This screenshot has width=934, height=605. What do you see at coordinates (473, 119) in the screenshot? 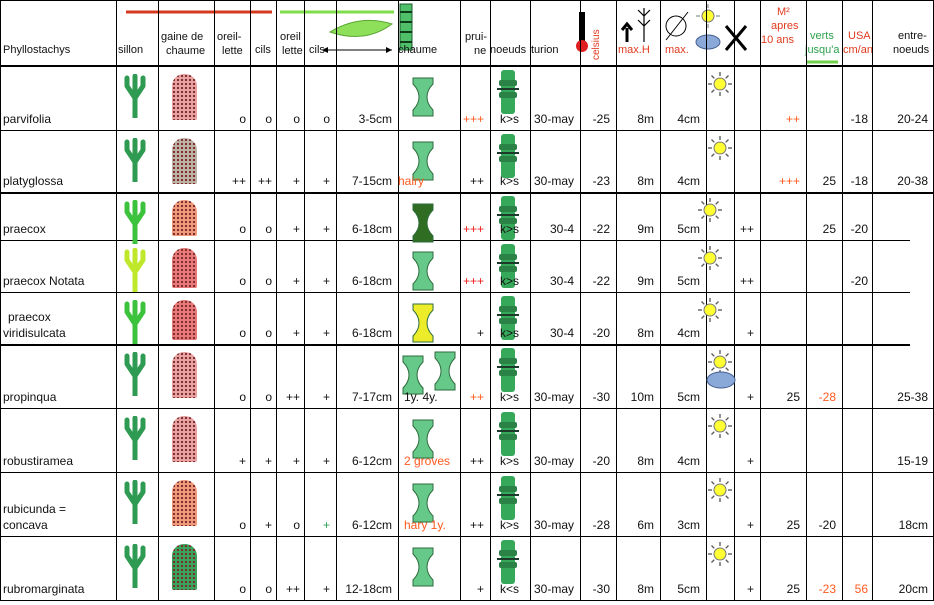
I see `pruine-value: +++` at bounding box center [473, 119].